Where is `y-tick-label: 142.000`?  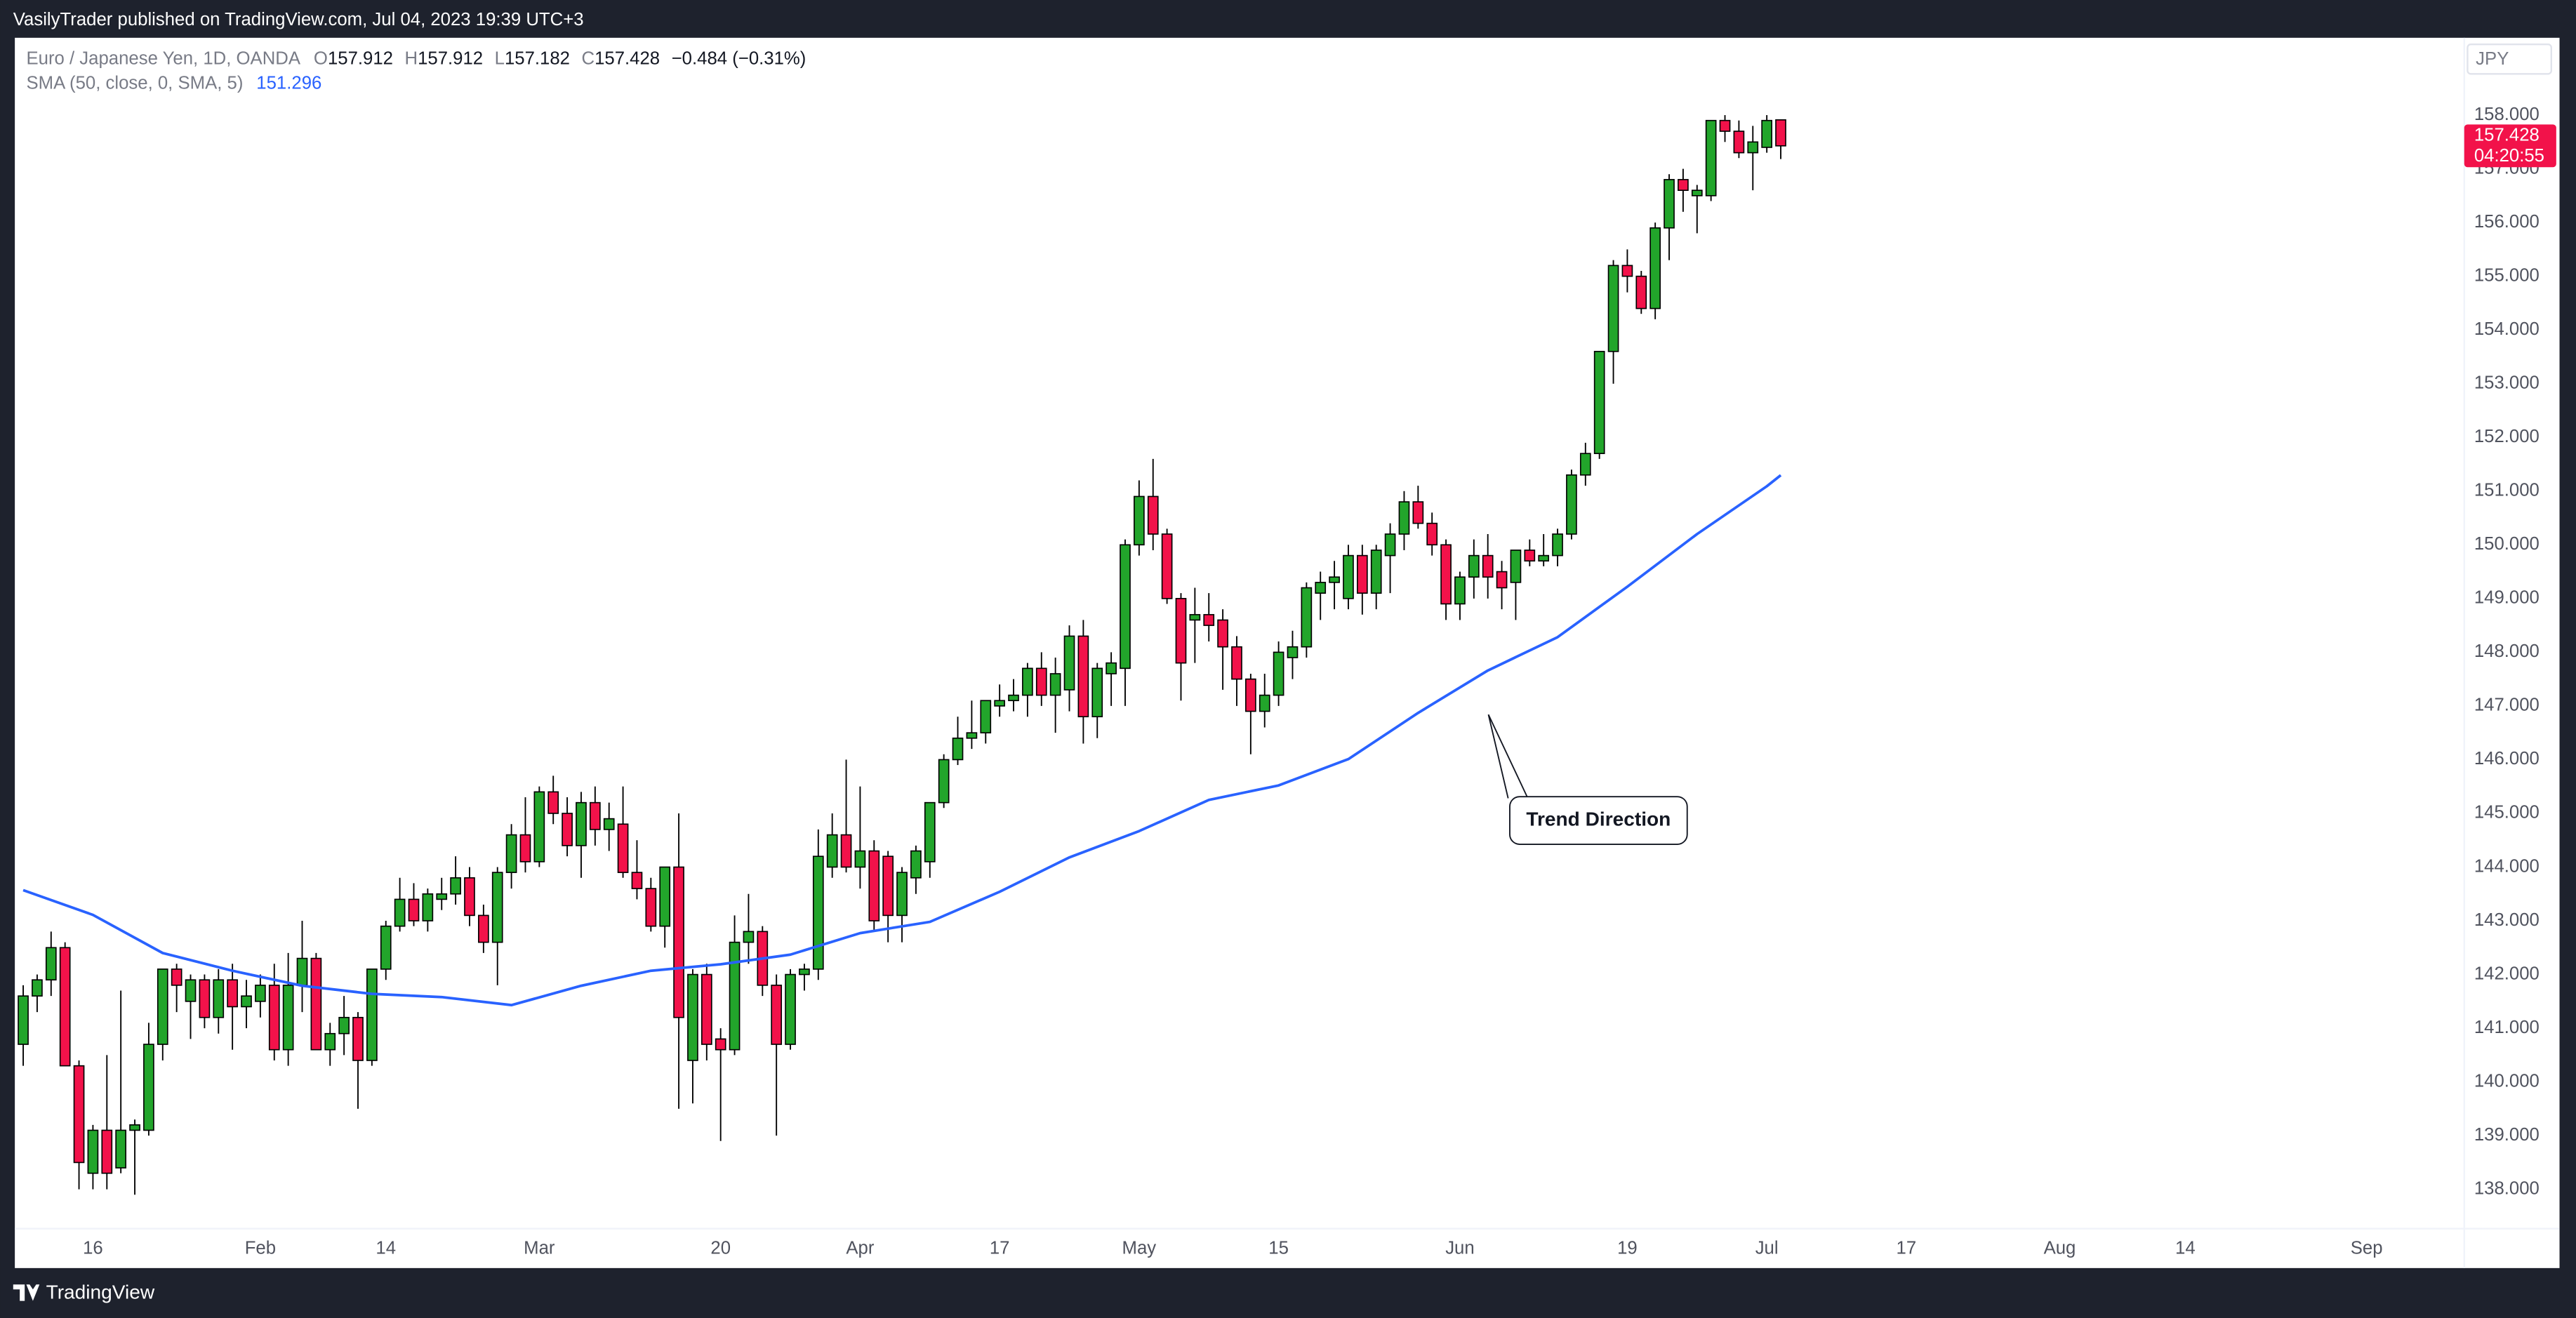 y-tick-label: 142.000 is located at coordinates (2507, 973).